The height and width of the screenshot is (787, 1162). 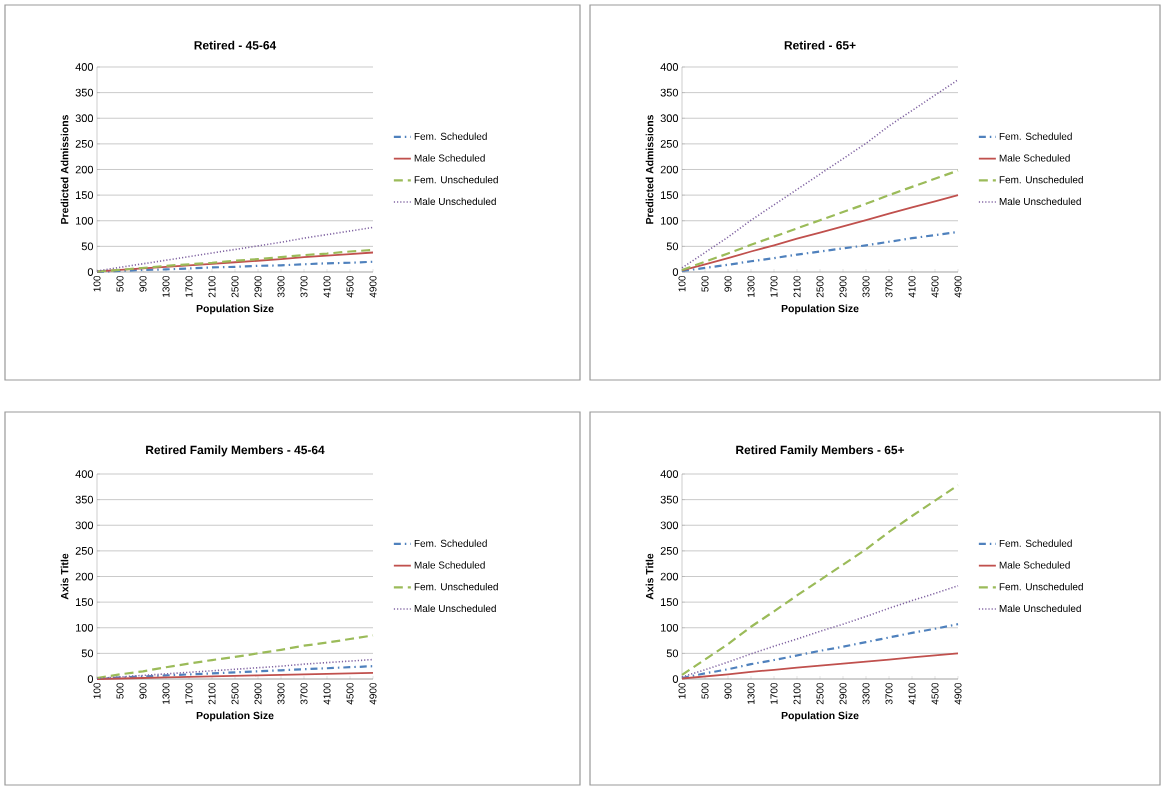 What do you see at coordinates (820, 451) in the screenshot?
I see `chart-title: Retired Family Members - 65+` at bounding box center [820, 451].